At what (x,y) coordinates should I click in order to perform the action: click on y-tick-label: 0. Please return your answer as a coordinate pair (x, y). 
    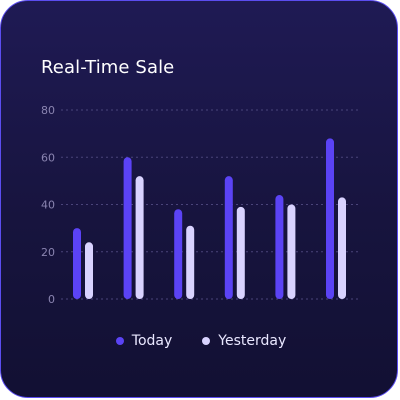
    Looking at the image, I should click on (51, 299).